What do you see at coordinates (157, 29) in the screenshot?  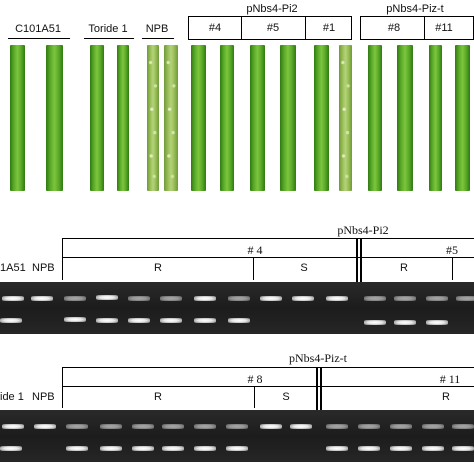 I see `group-label-npb: NPB` at bounding box center [157, 29].